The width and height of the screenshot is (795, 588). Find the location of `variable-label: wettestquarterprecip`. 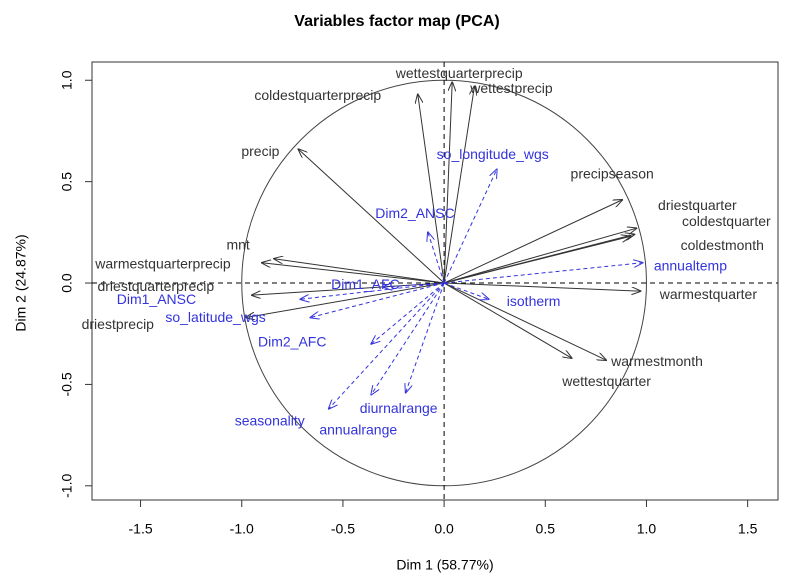

variable-label: wettestquarterprecip is located at coordinates (459, 73).